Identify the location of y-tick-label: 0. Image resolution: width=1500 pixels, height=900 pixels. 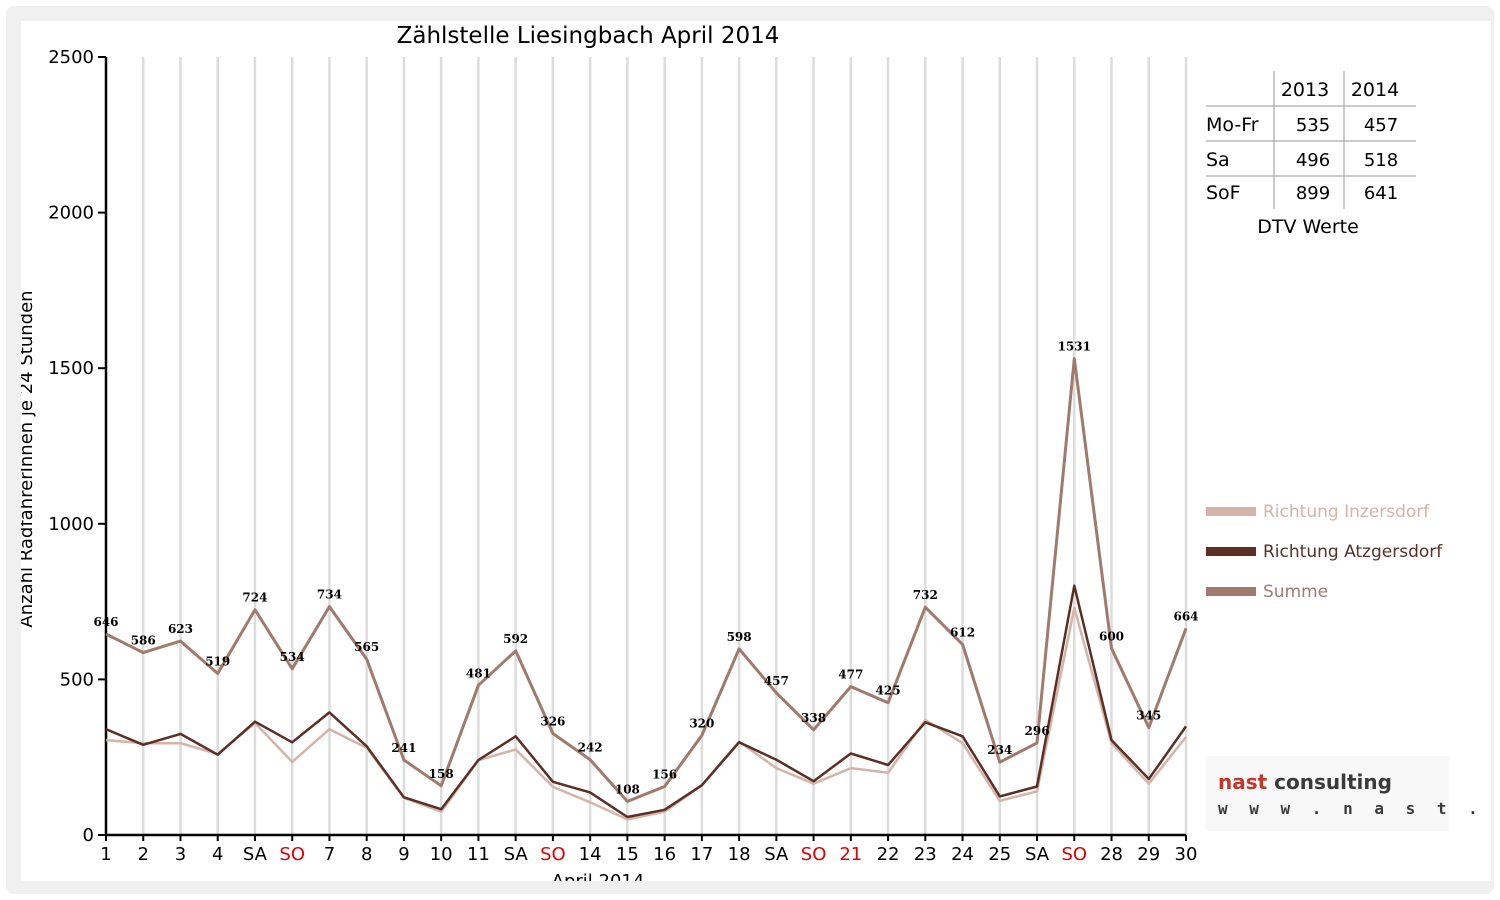
(88, 835).